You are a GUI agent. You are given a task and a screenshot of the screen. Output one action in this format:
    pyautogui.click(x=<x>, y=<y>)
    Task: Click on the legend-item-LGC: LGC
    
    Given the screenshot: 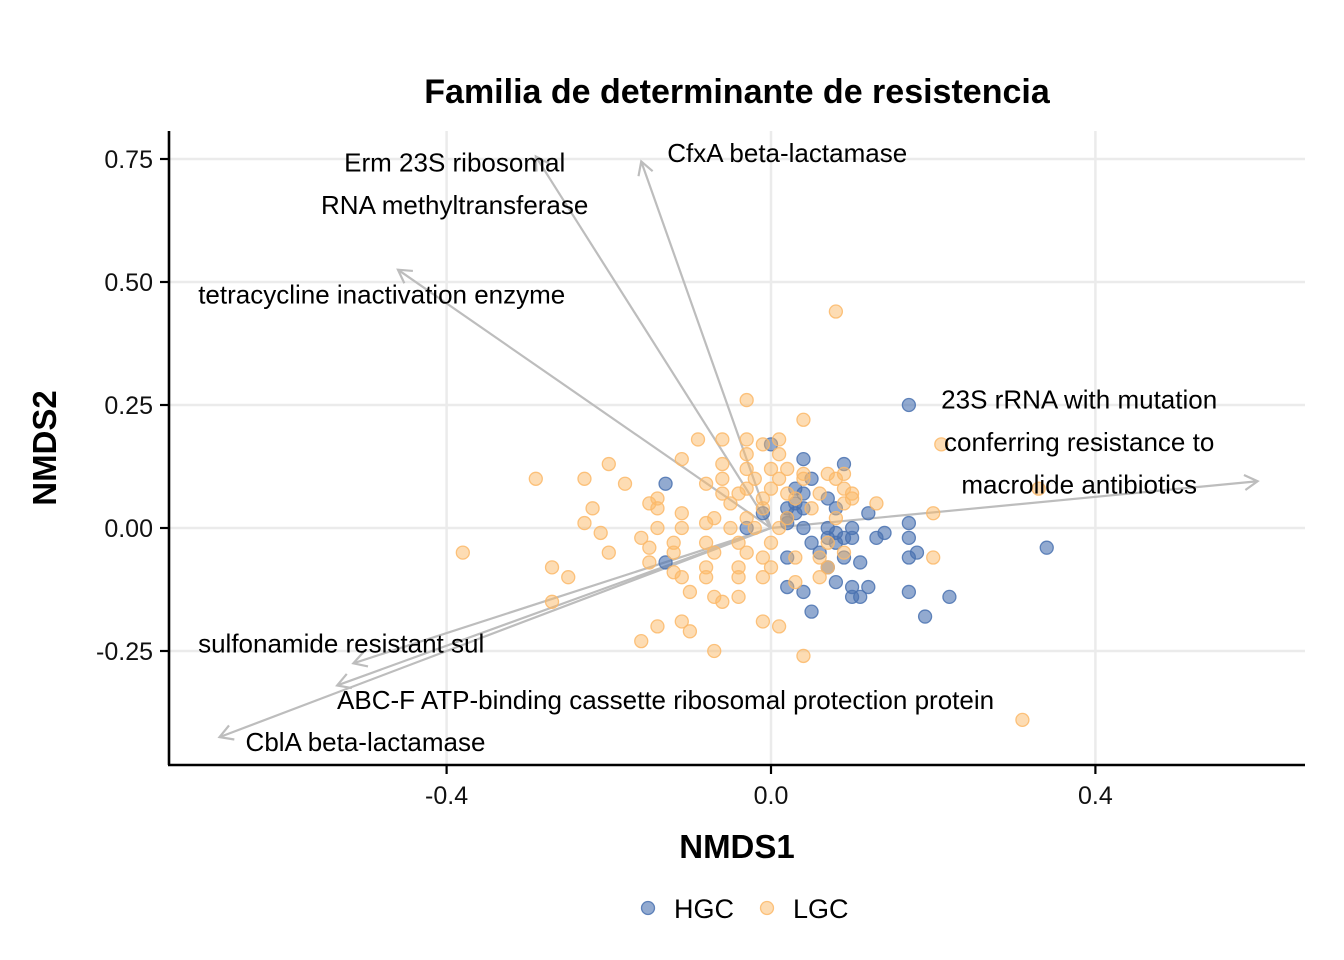 What is the action you would take?
    pyautogui.click(x=804, y=909)
    